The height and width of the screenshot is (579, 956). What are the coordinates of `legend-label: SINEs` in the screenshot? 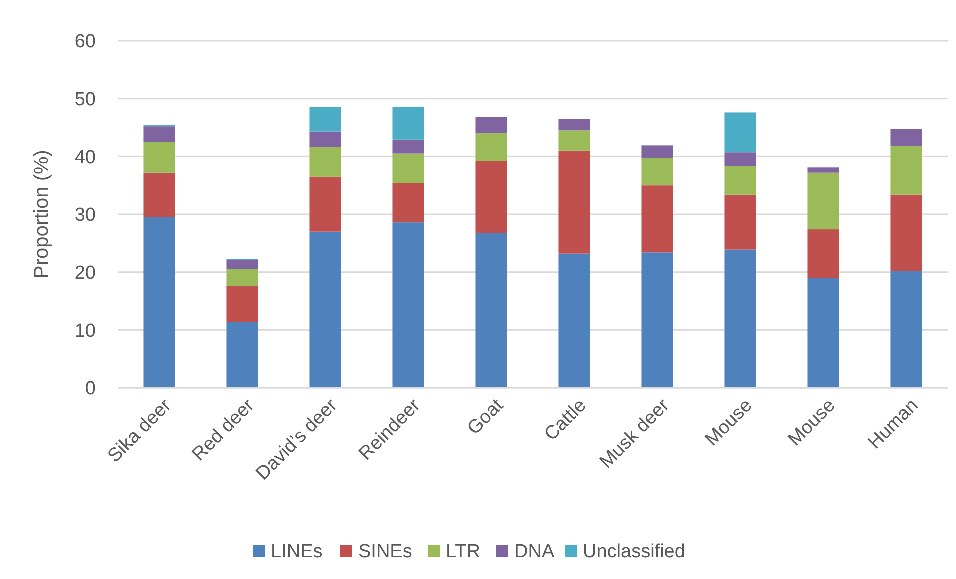 It's located at (385, 552).